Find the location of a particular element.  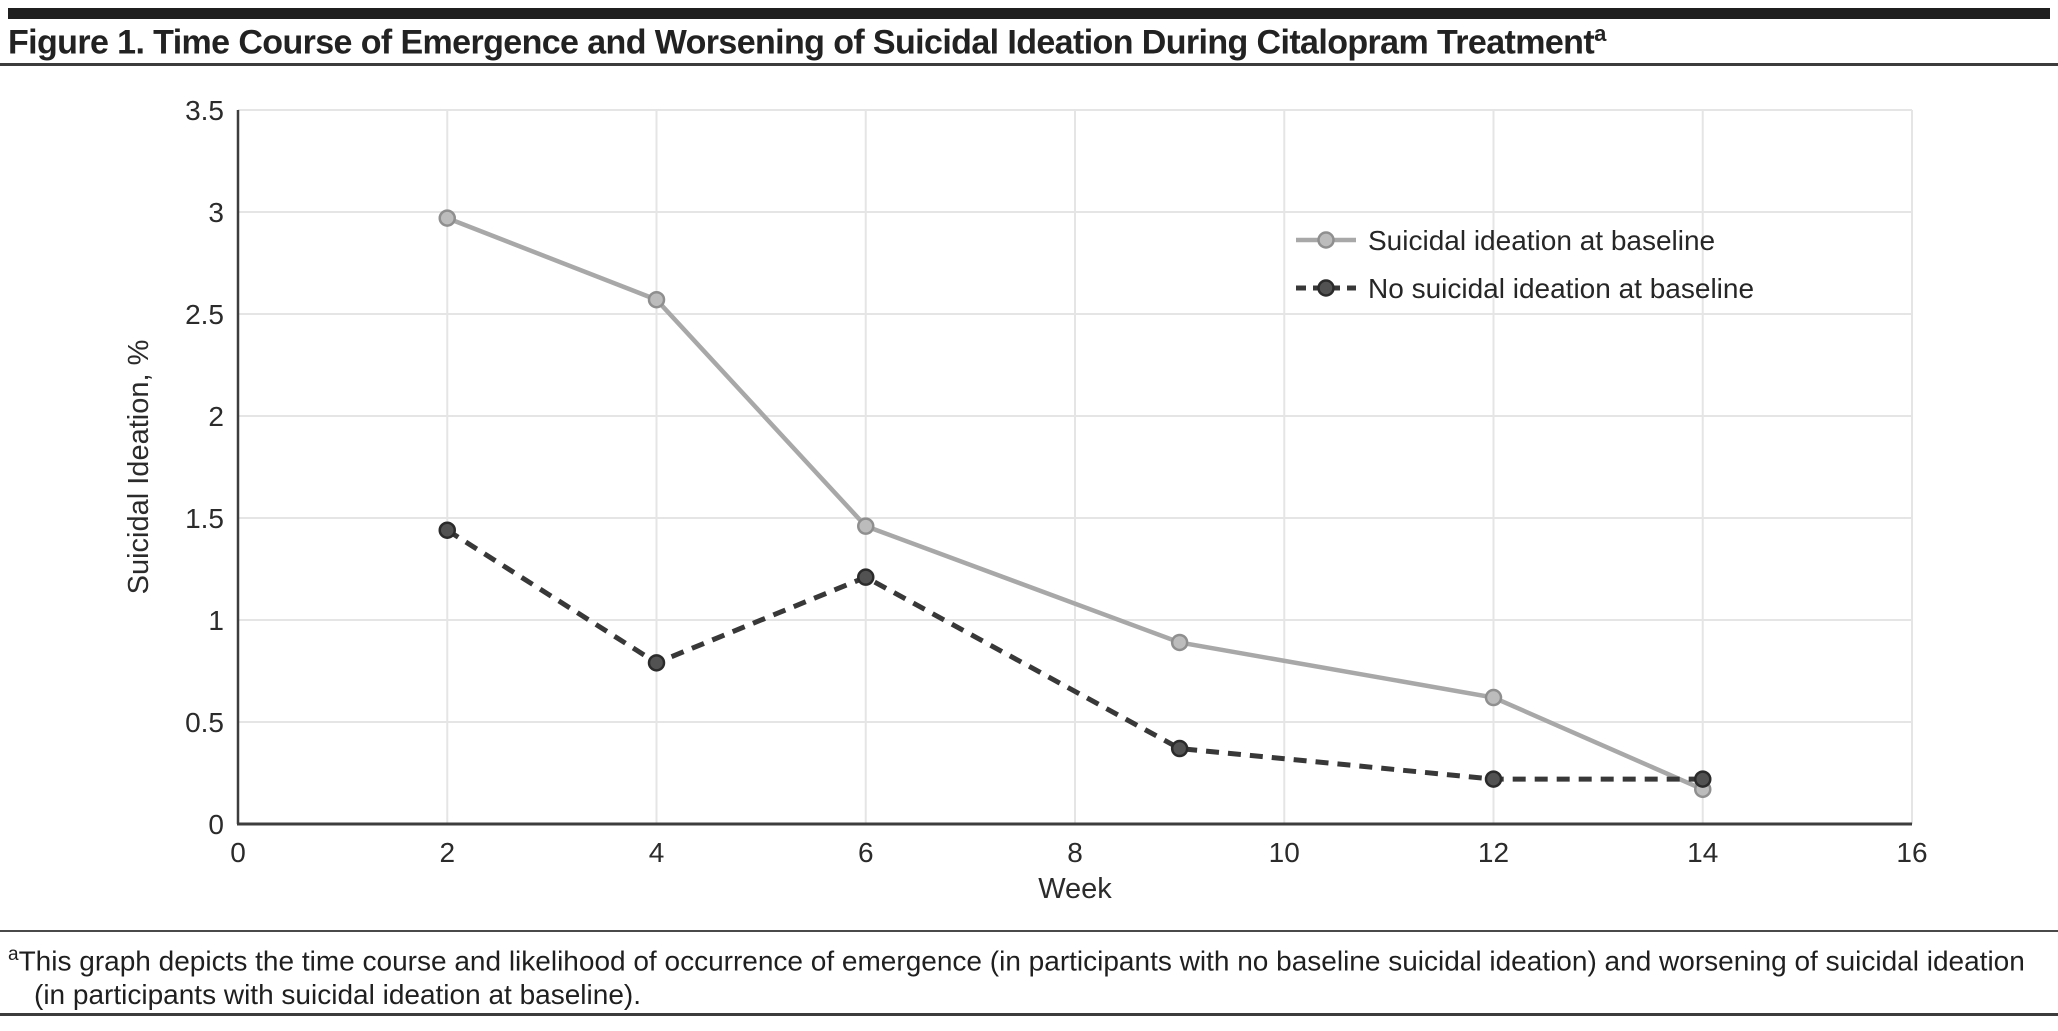

x-tick-label: 10 is located at coordinates (1284, 852).